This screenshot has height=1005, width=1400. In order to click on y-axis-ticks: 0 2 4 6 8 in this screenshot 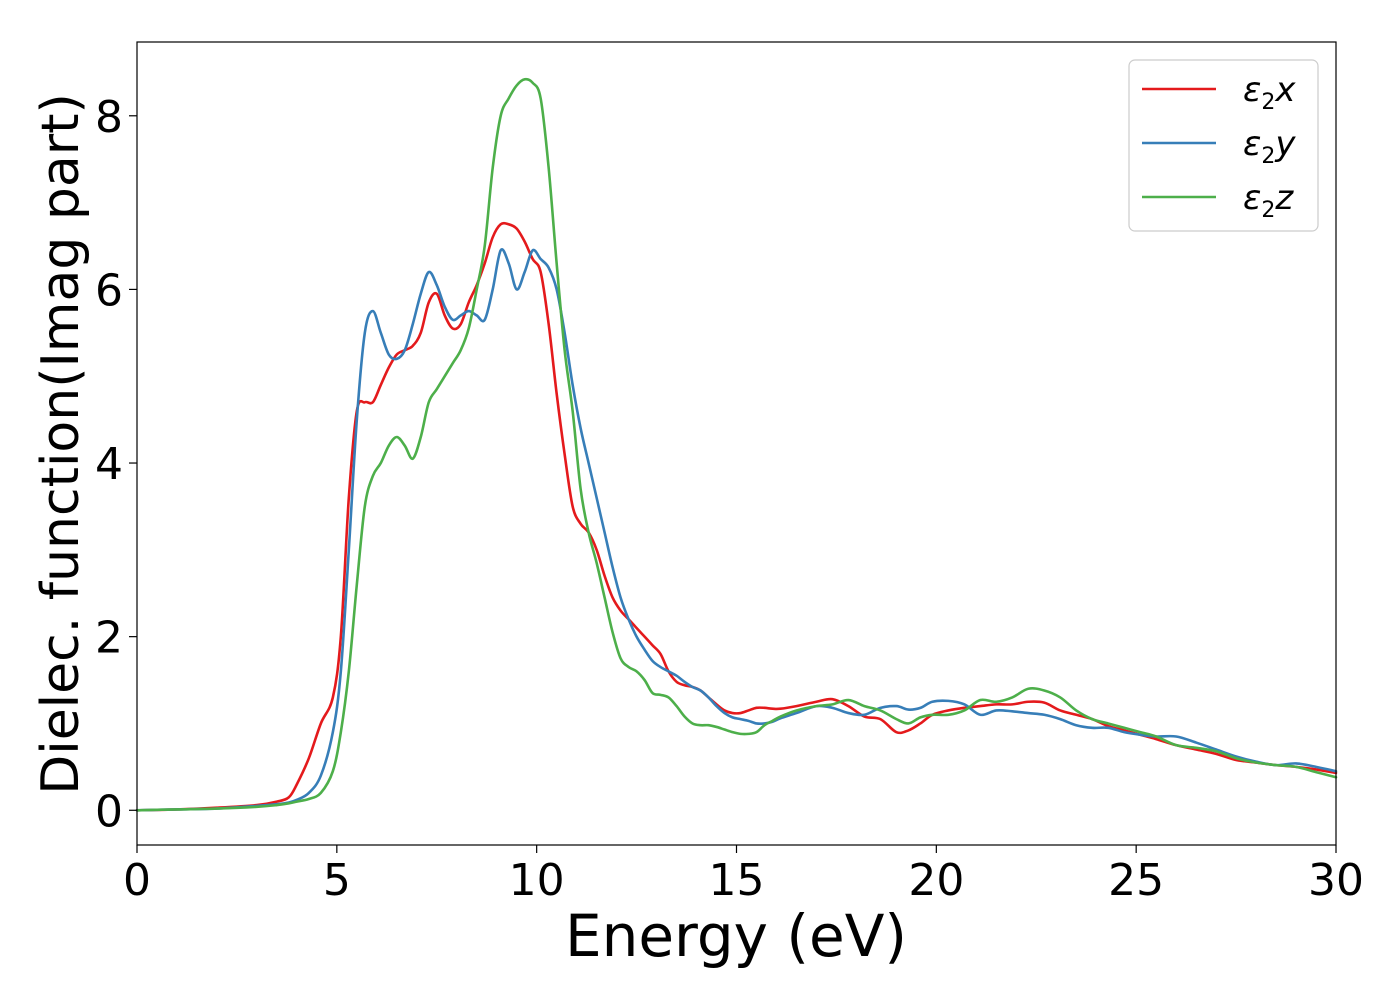, I will do `click(116, 464)`.